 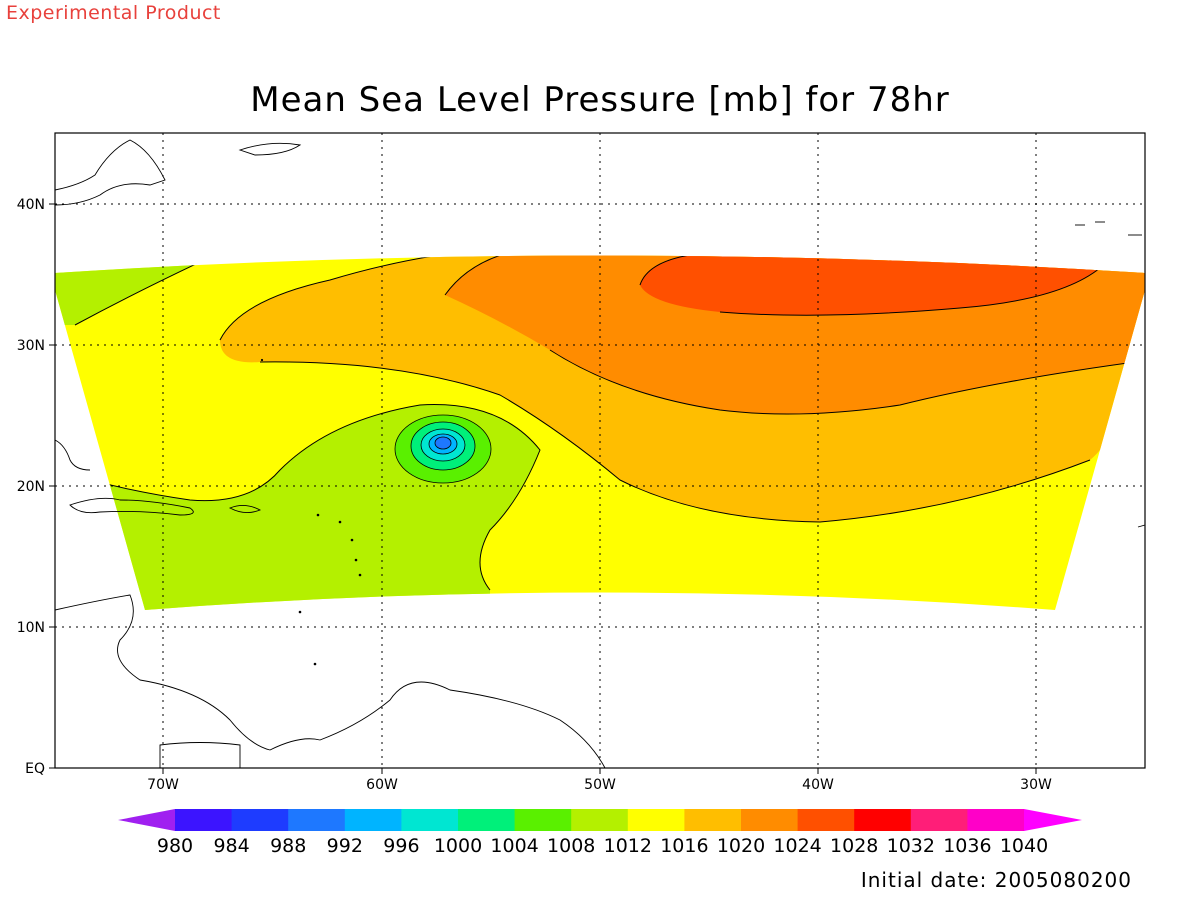 I want to click on colorbar-level-label: 1028, so click(x=854, y=846).